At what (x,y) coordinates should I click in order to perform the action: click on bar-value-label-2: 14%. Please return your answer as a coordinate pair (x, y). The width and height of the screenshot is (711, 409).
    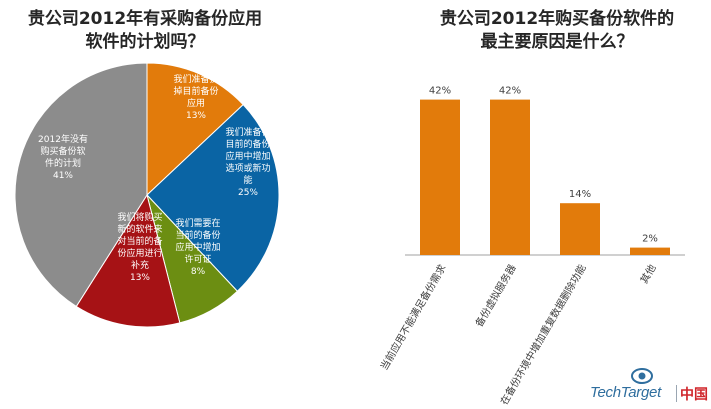
    Looking at the image, I should click on (580, 194).